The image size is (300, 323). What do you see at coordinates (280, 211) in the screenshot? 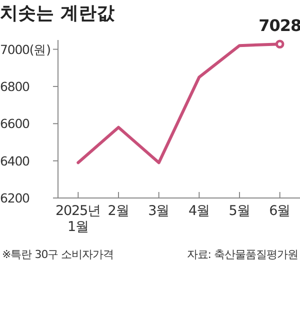
I see `x-tick-label: 6월` at bounding box center [280, 211].